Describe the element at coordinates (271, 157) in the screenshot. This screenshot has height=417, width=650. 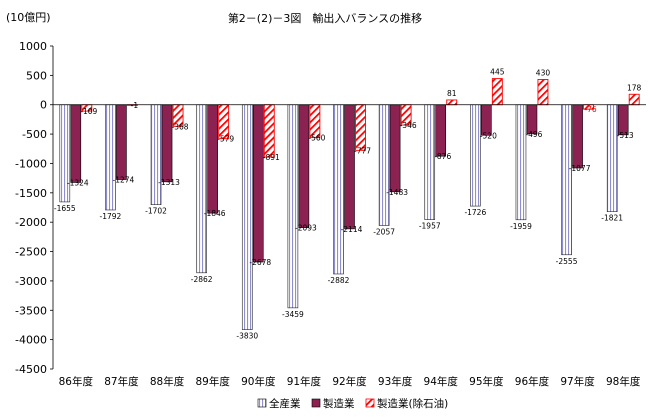
I see `data-label-manufacturing-ex-oil: -891` at that location.